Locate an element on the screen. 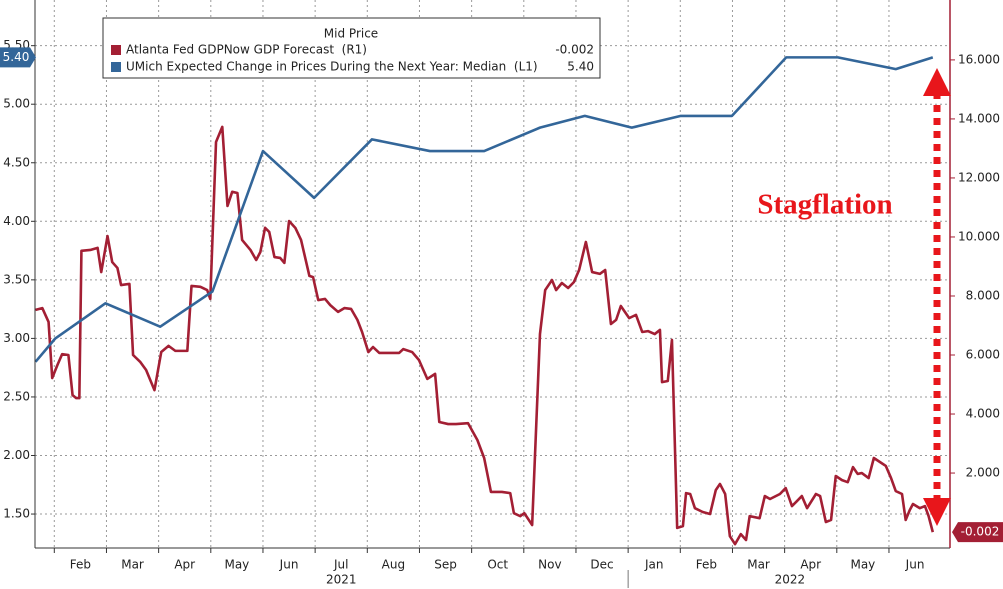 The image size is (1003, 589). legend-value: 5.40 is located at coordinates (580, 67).